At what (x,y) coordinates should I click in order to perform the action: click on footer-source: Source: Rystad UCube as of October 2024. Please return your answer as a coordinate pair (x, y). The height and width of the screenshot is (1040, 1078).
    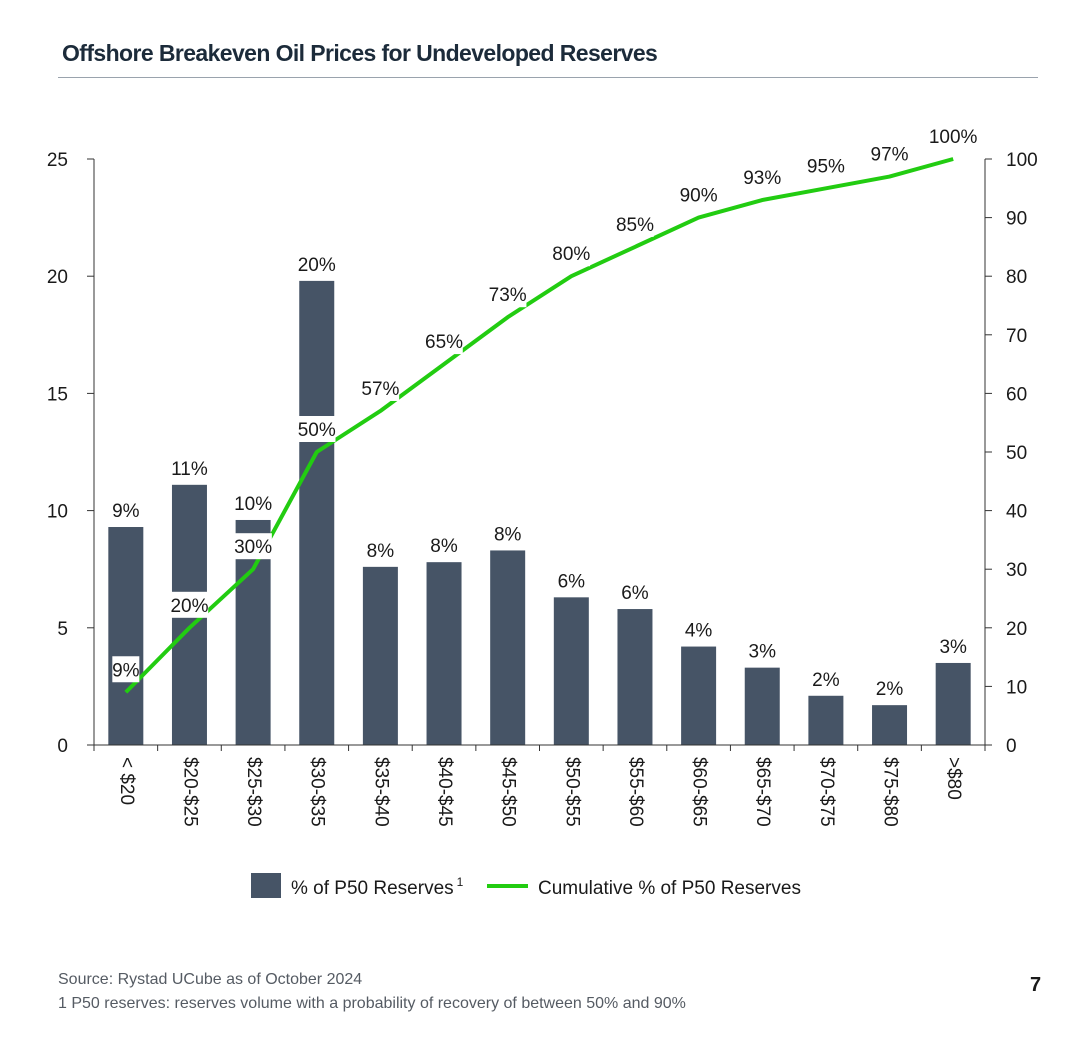
    Looking at the image, I should click on (210, 979).